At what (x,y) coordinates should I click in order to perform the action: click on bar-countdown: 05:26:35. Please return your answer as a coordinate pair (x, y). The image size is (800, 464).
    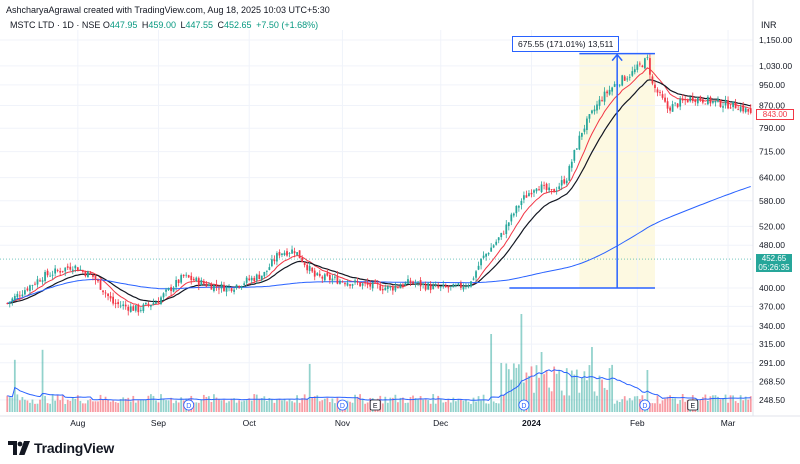
    Looking at the image, I should click on (774, 267).